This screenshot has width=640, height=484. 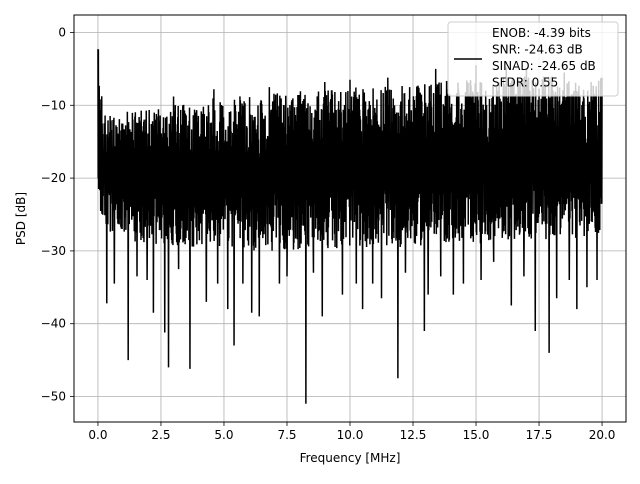 I want to click on y-tick-label: −50, so click(x=53, y=397).